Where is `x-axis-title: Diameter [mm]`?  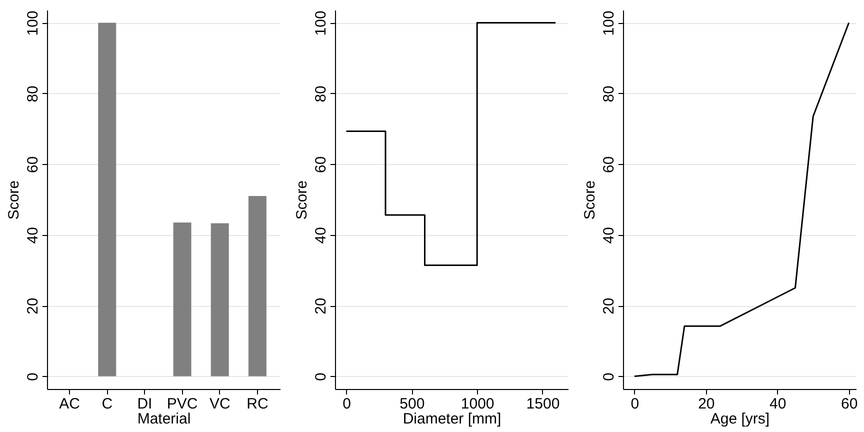 x-axis-title: Diameter [mm] is located at coordinates (452, 419).